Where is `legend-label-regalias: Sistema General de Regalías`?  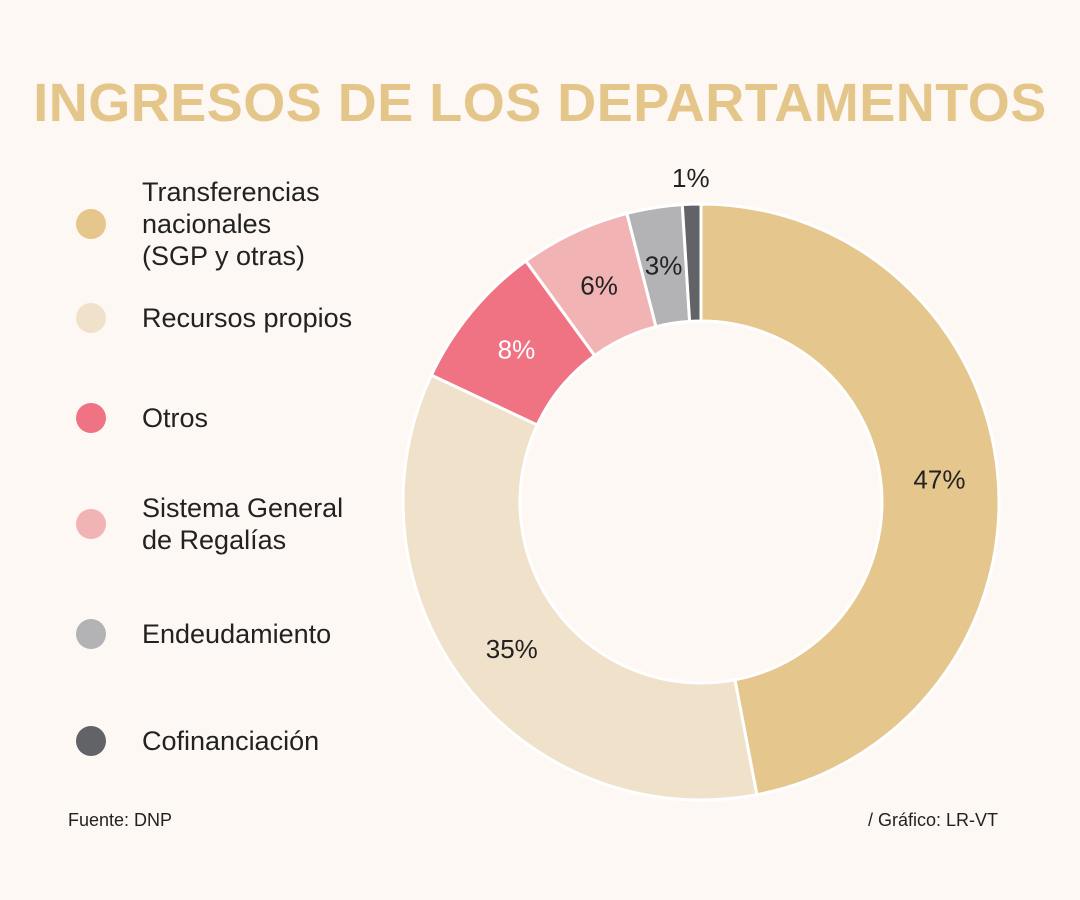 legend-label-regalias: Sistema General de Regalías is located at coordinates (243, 524).